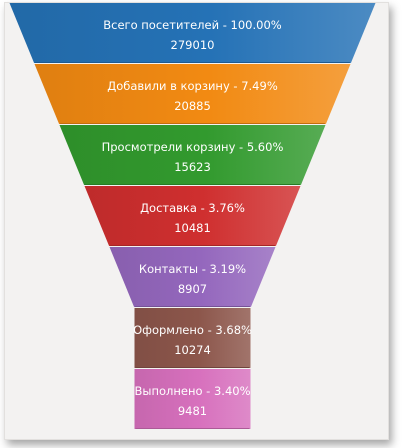  Describe the element at coordinates (192, 350) in the screenshot. I see `segment-value: 10274` at that location.